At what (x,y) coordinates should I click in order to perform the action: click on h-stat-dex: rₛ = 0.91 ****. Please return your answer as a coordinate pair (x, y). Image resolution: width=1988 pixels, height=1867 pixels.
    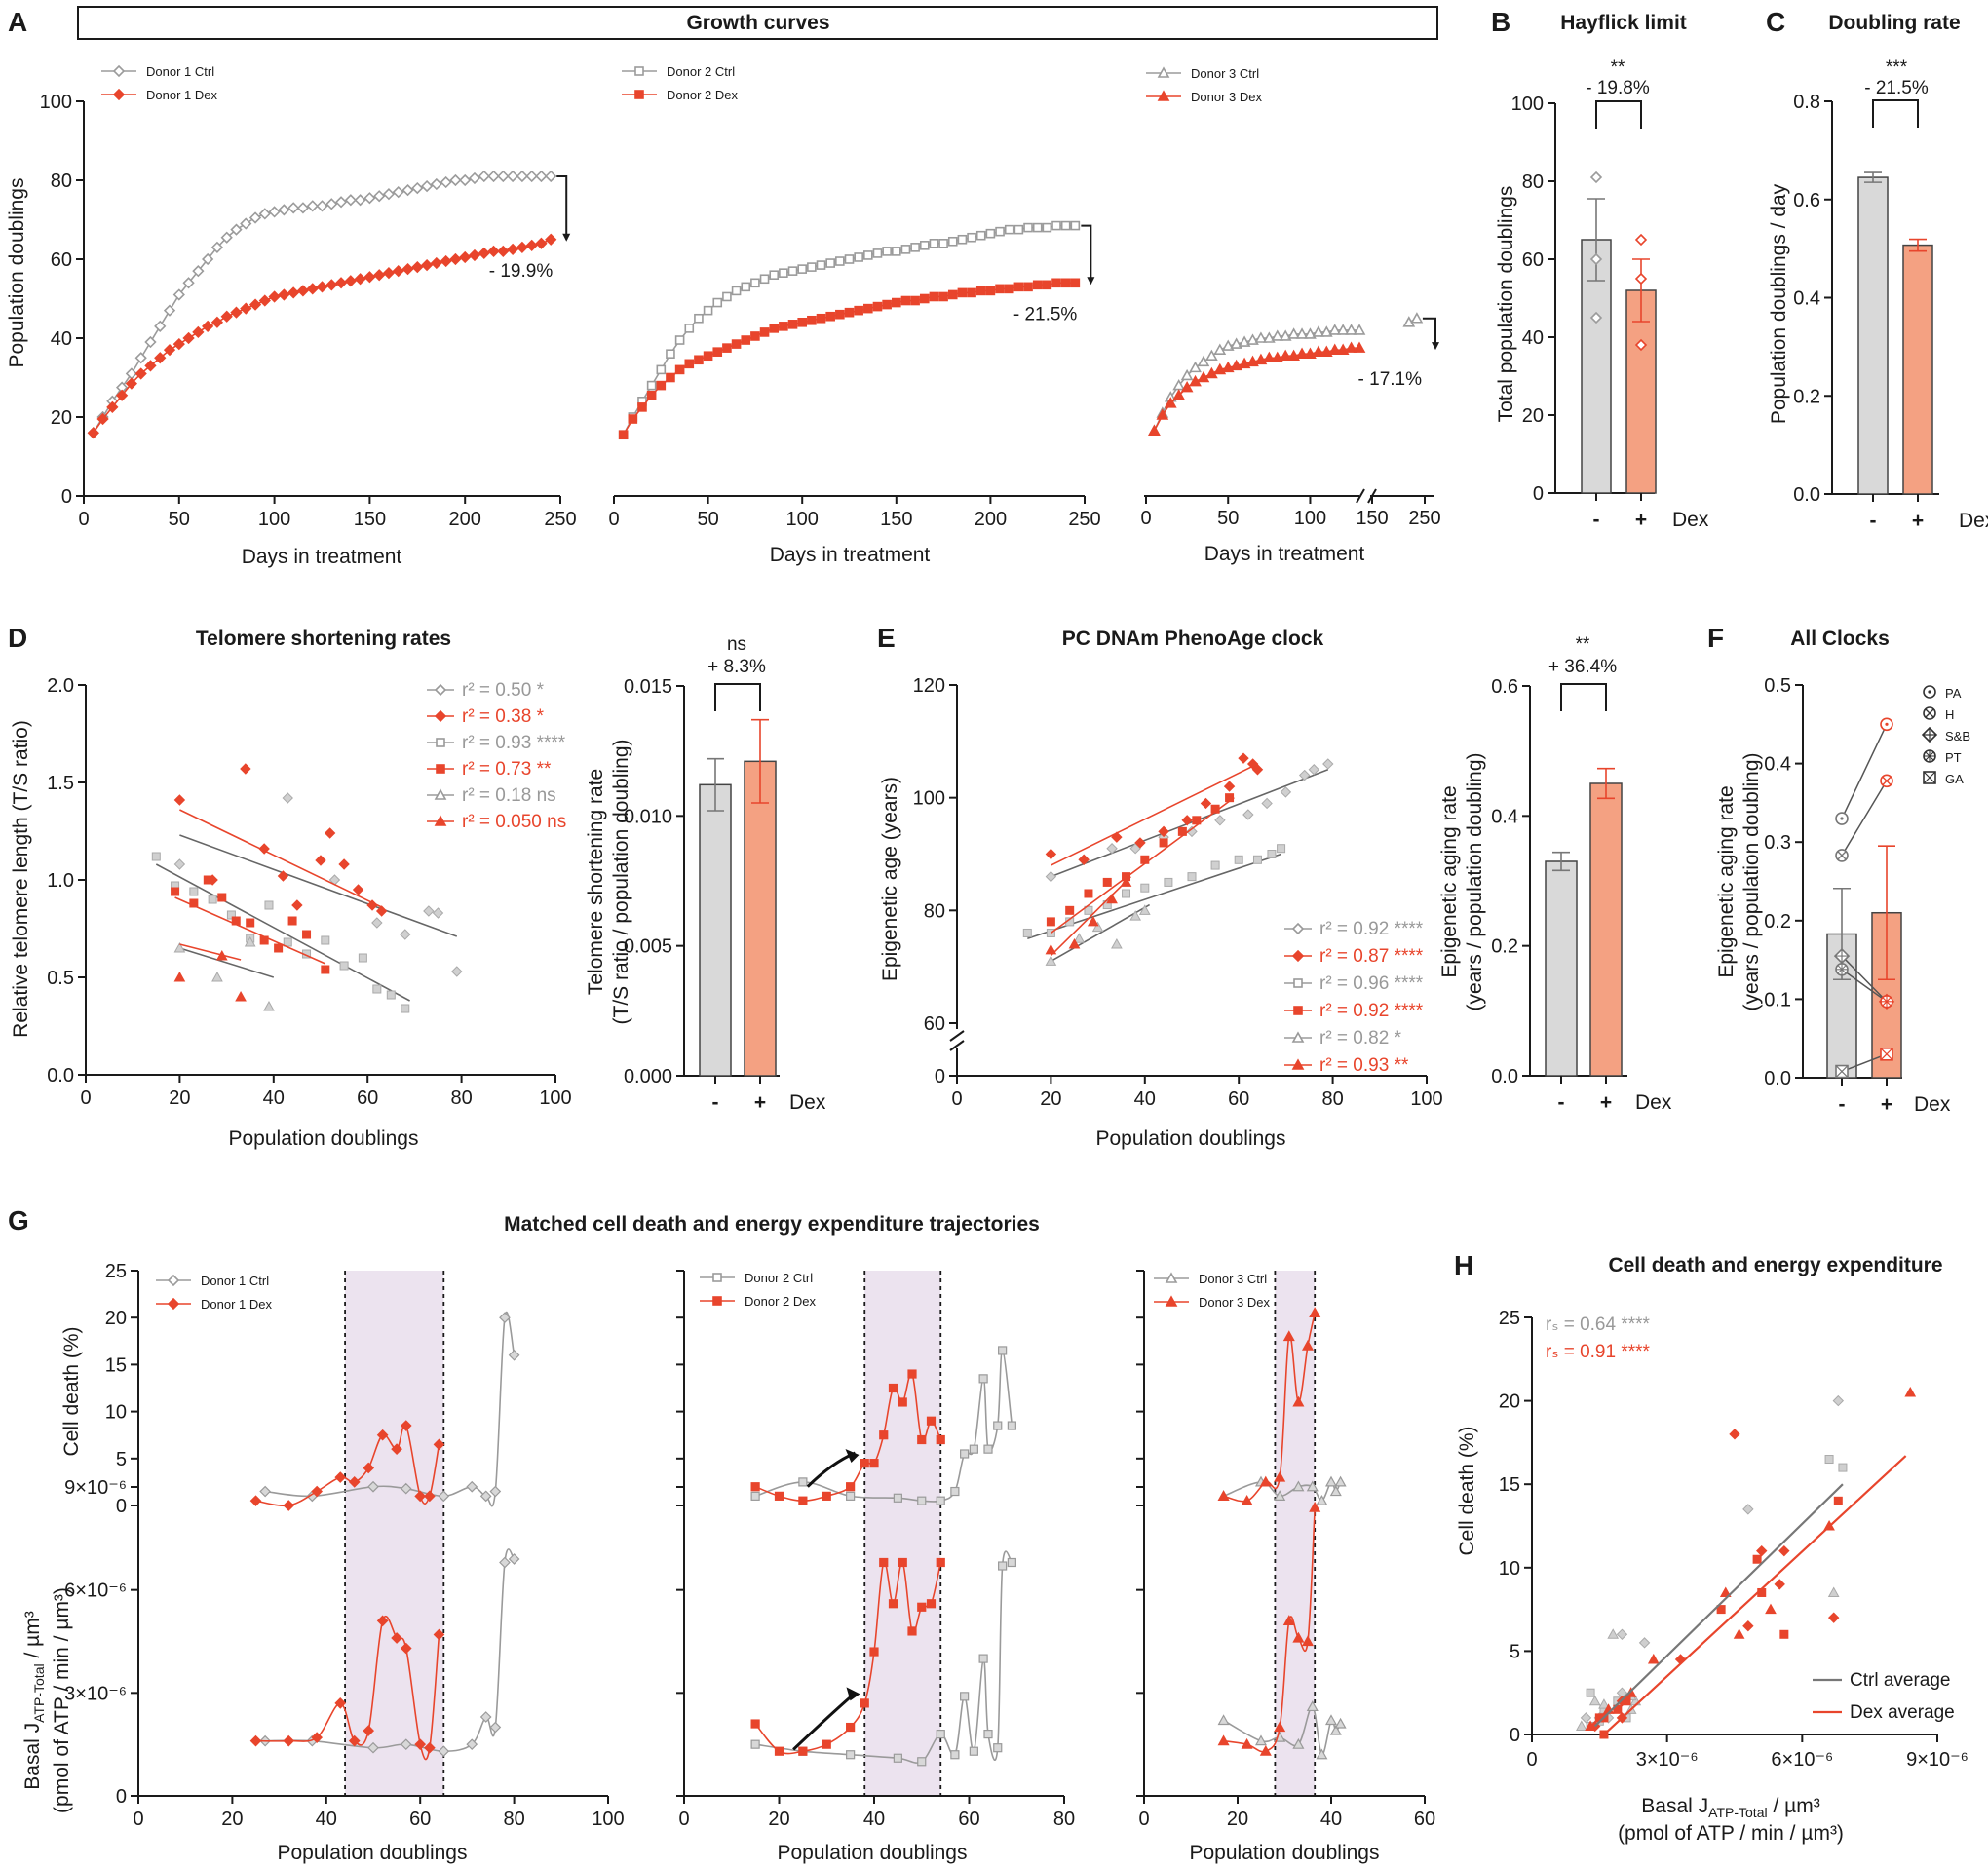
    Looking at the image, I should click on (1598, 1352).